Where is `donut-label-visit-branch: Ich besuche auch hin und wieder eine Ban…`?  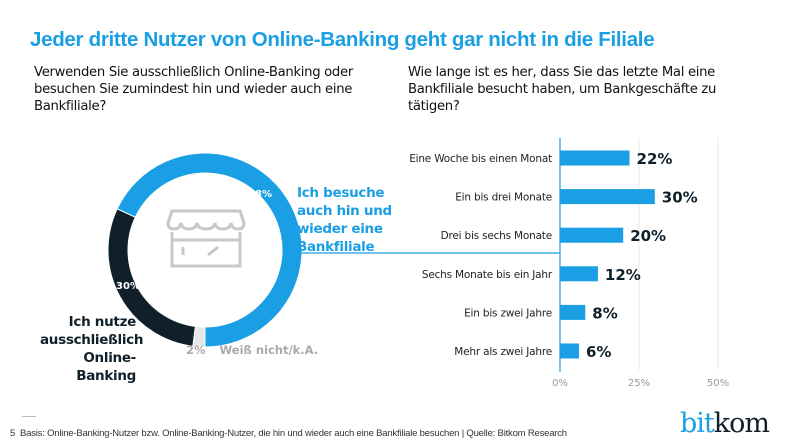 donut-label-visit-branch: Ich besuche auch hin und wieder eine Ban… is located at coordinates (344, 220).